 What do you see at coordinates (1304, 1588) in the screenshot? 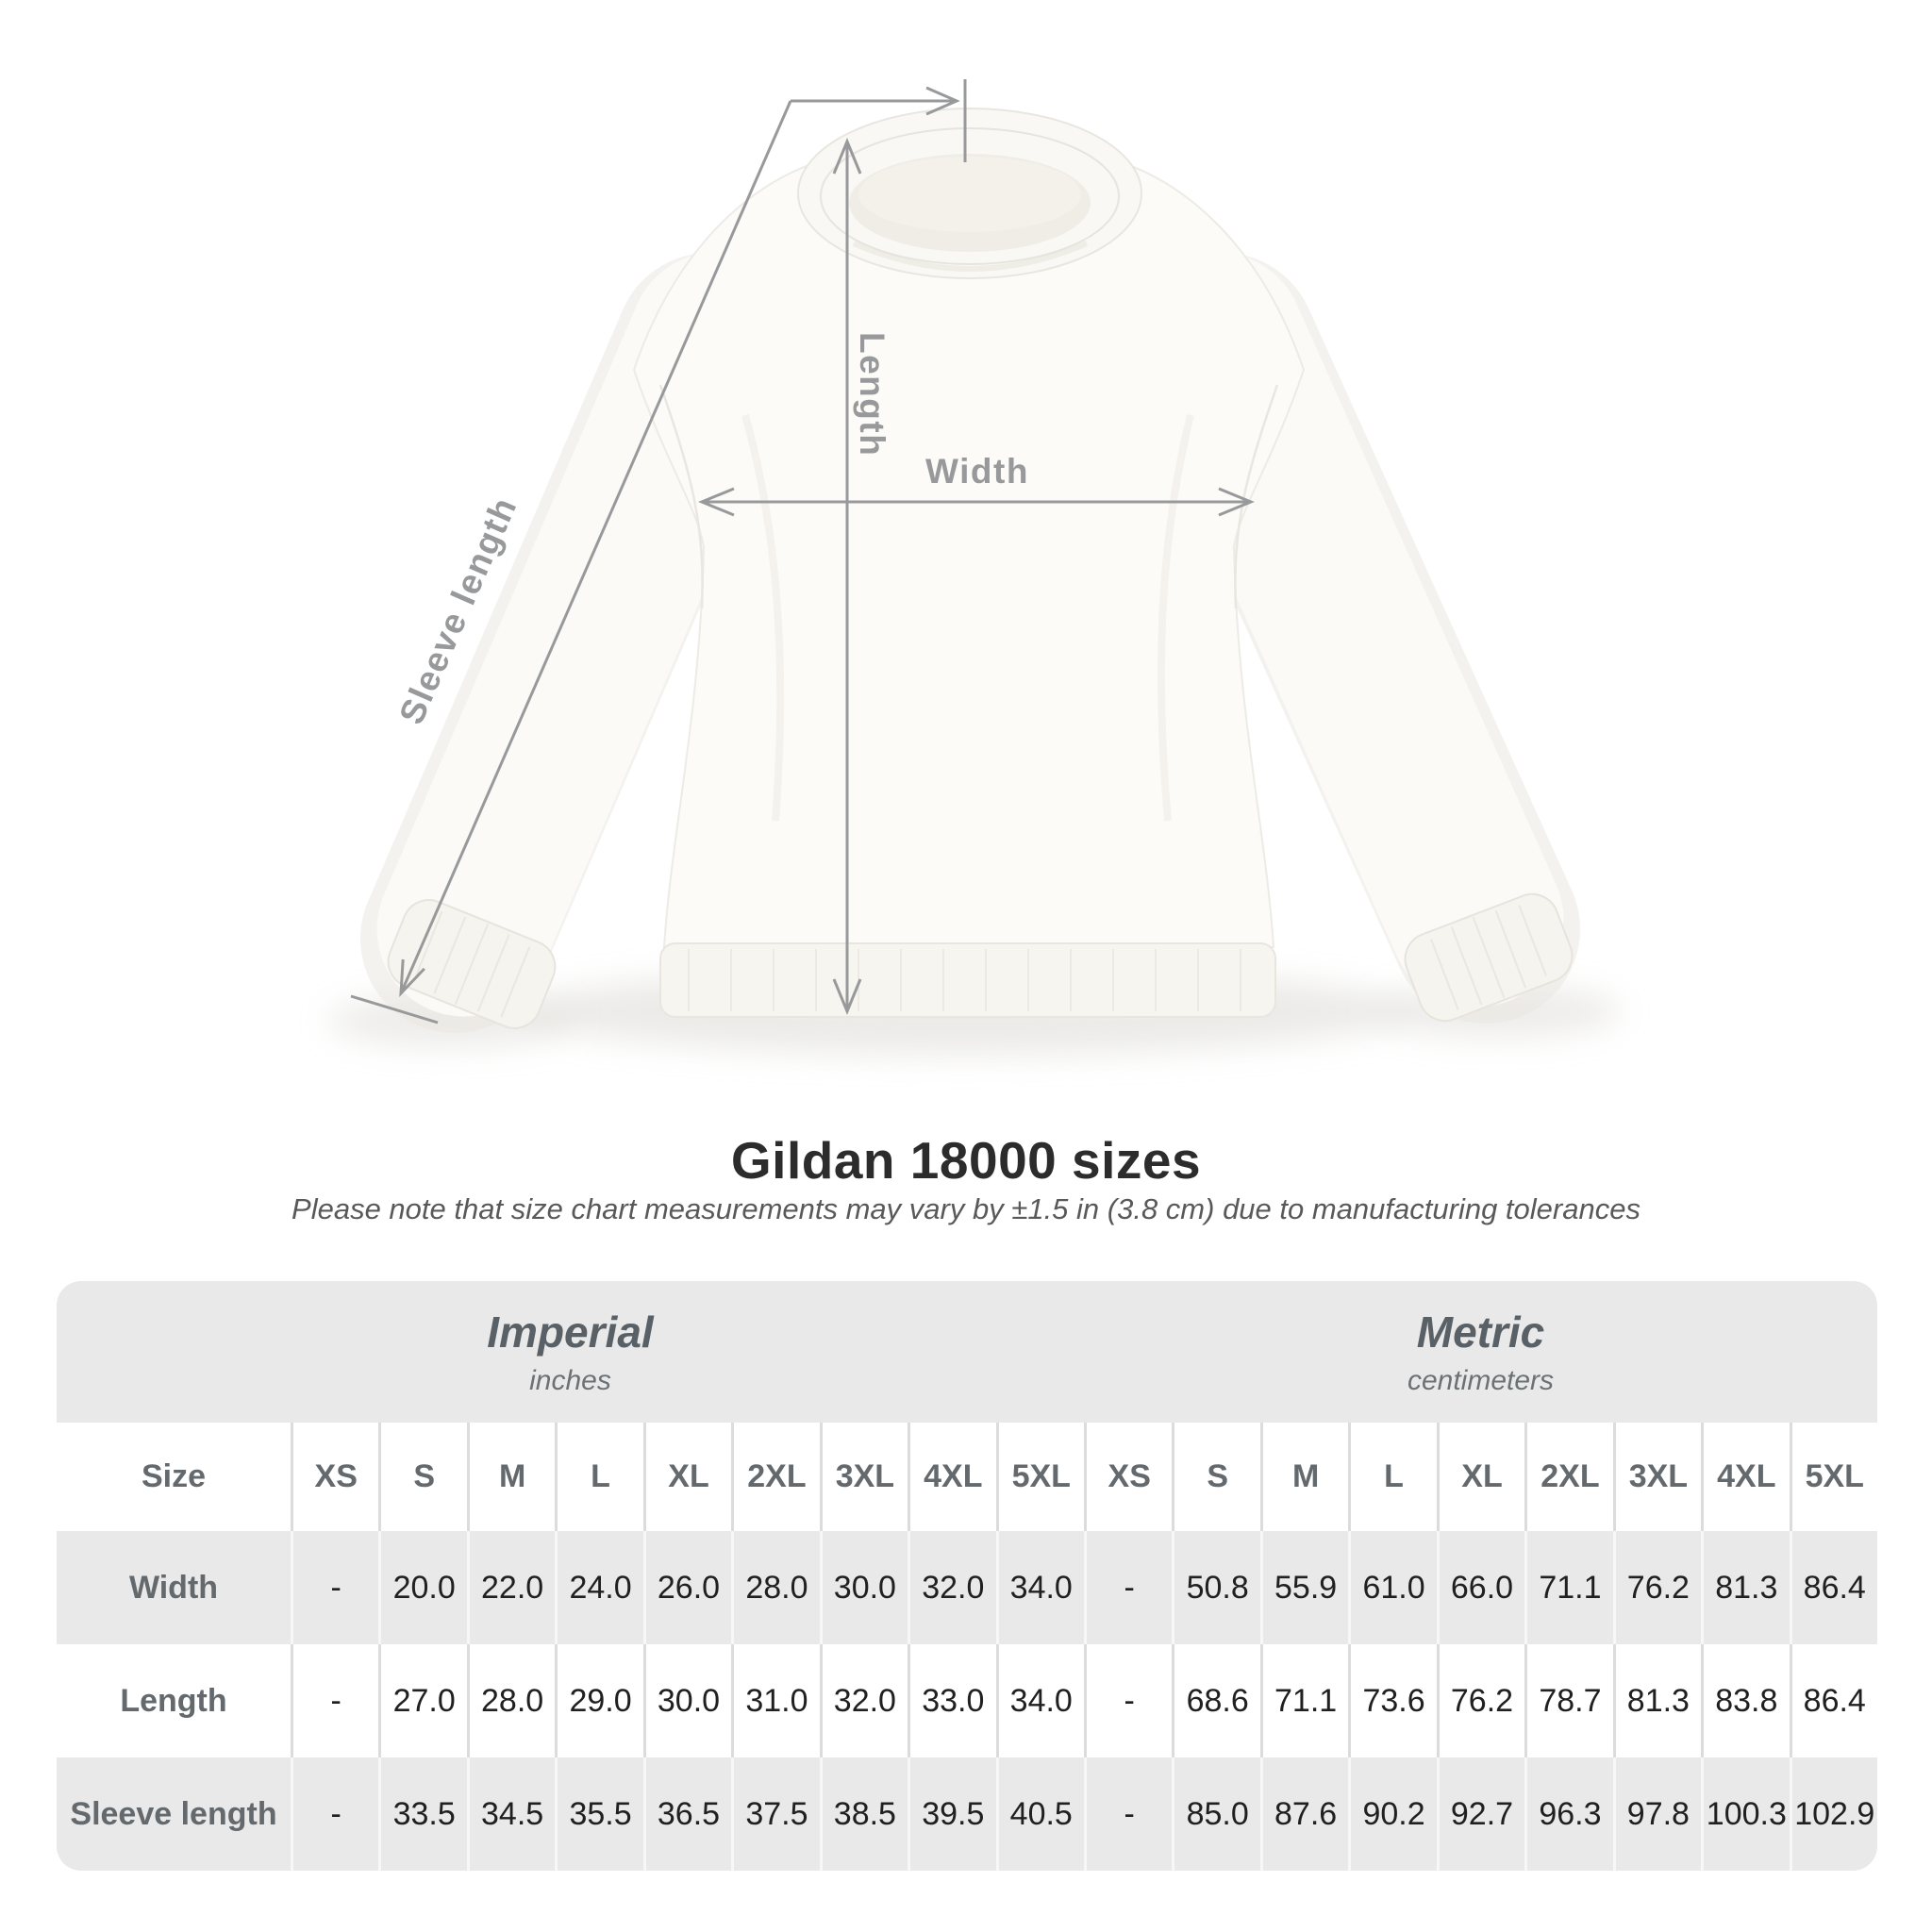
I see `value-cell: 55.9` at bounding box center [1304, 1588].